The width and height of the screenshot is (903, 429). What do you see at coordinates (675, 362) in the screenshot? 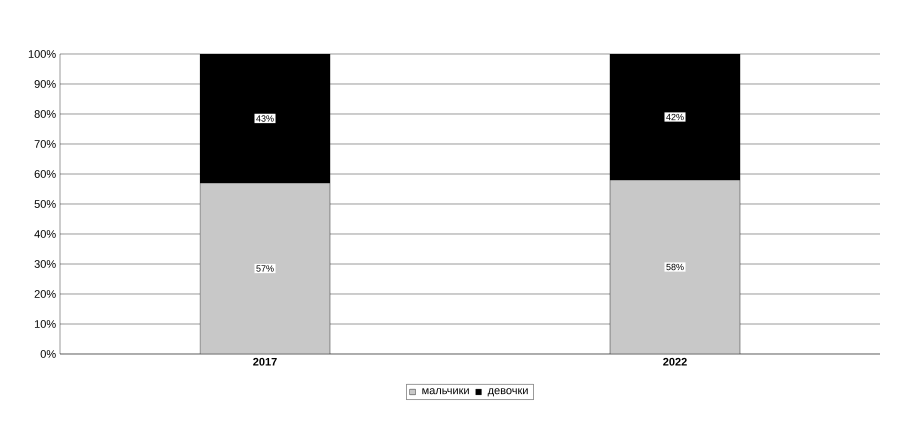
I see `x-tick-label: 2022` at bounding box center [675, 362].